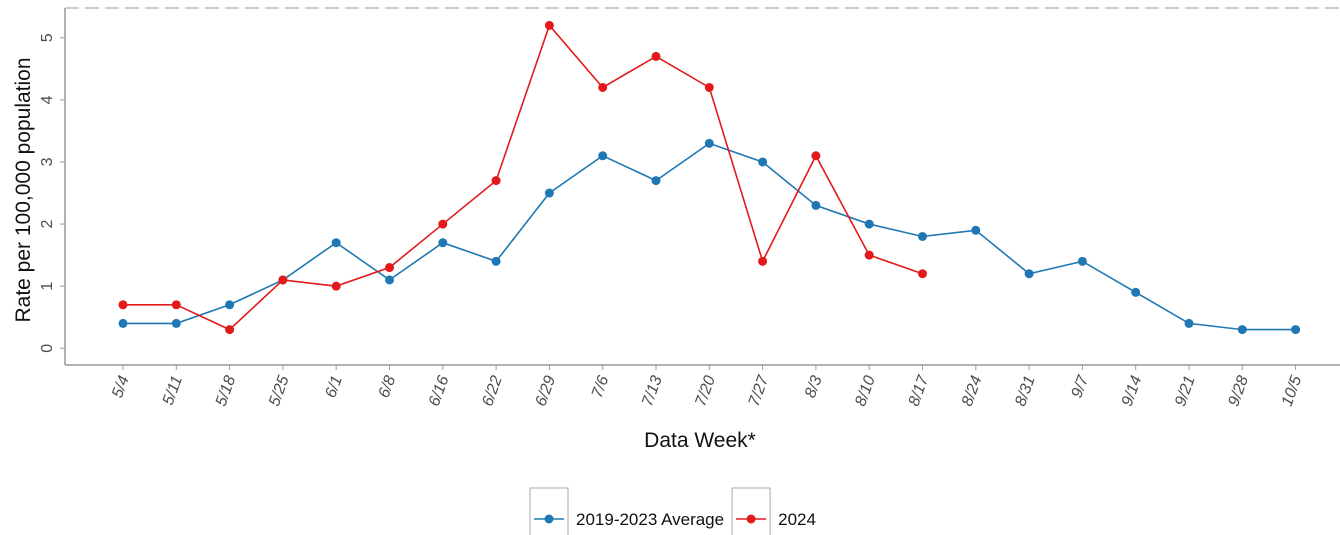  What do you see at coordinates (1238, 390) in the screenshot?
I see `x-tick-label: 9/28` at bounding box center [1238, 390].